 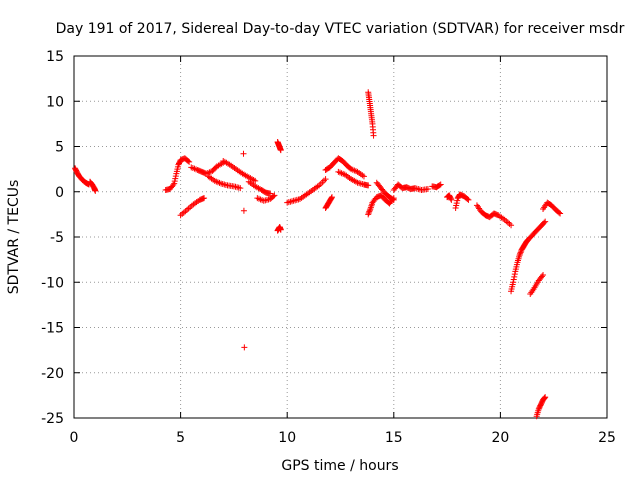 I want to click on y-tick-label: -10, so click(x=52, y=283).